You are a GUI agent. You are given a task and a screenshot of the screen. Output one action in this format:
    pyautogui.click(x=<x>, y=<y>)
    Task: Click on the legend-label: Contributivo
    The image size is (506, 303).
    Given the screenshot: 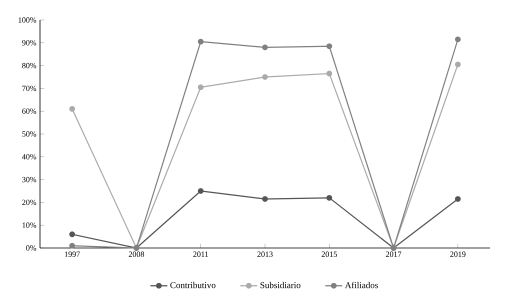 What is the action you would take?
    pyautogui.click(x=193, y=285)
    